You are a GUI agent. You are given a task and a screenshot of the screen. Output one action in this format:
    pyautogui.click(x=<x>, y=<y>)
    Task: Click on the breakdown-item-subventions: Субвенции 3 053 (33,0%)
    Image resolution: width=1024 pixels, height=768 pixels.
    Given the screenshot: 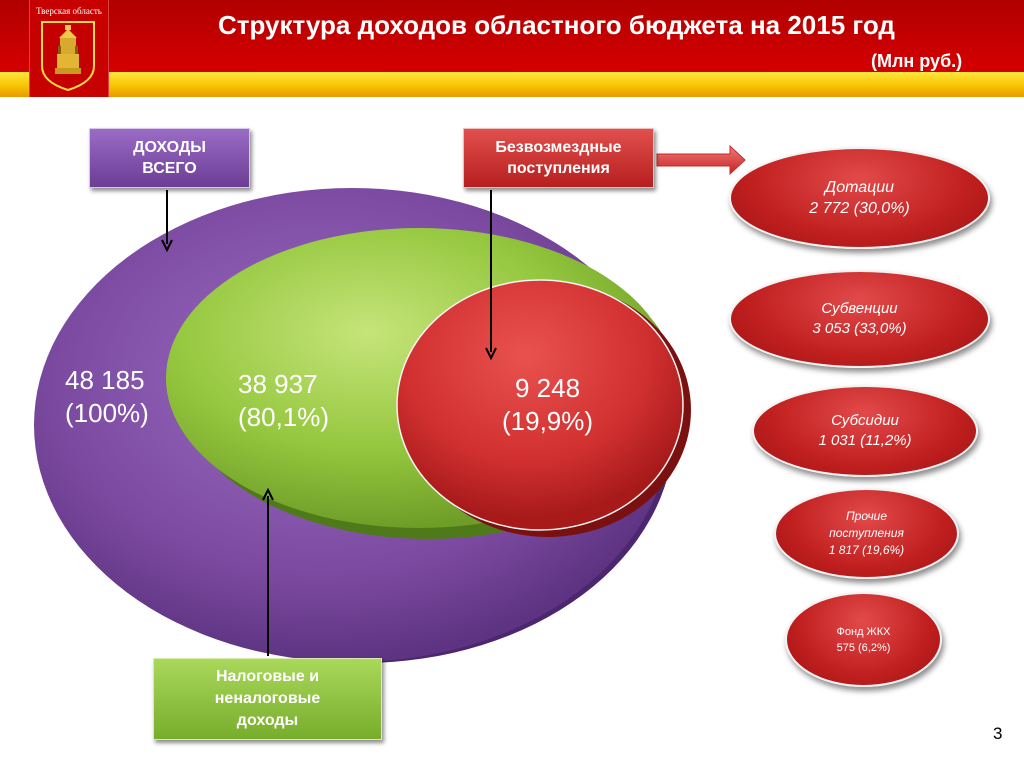 What is the action you would take?
    pyautogui.click(x=859, y=319)
    